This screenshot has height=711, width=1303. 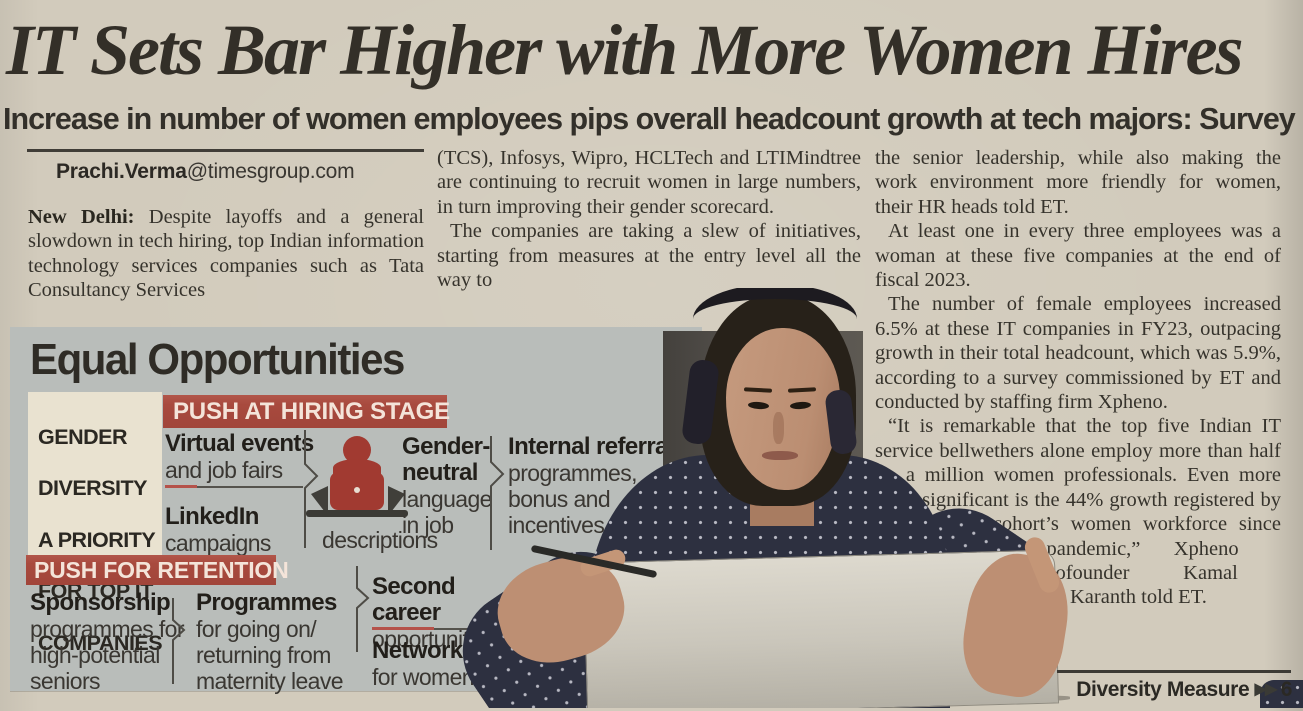 I want to click on headphones-band, so click(x=775, y=321).